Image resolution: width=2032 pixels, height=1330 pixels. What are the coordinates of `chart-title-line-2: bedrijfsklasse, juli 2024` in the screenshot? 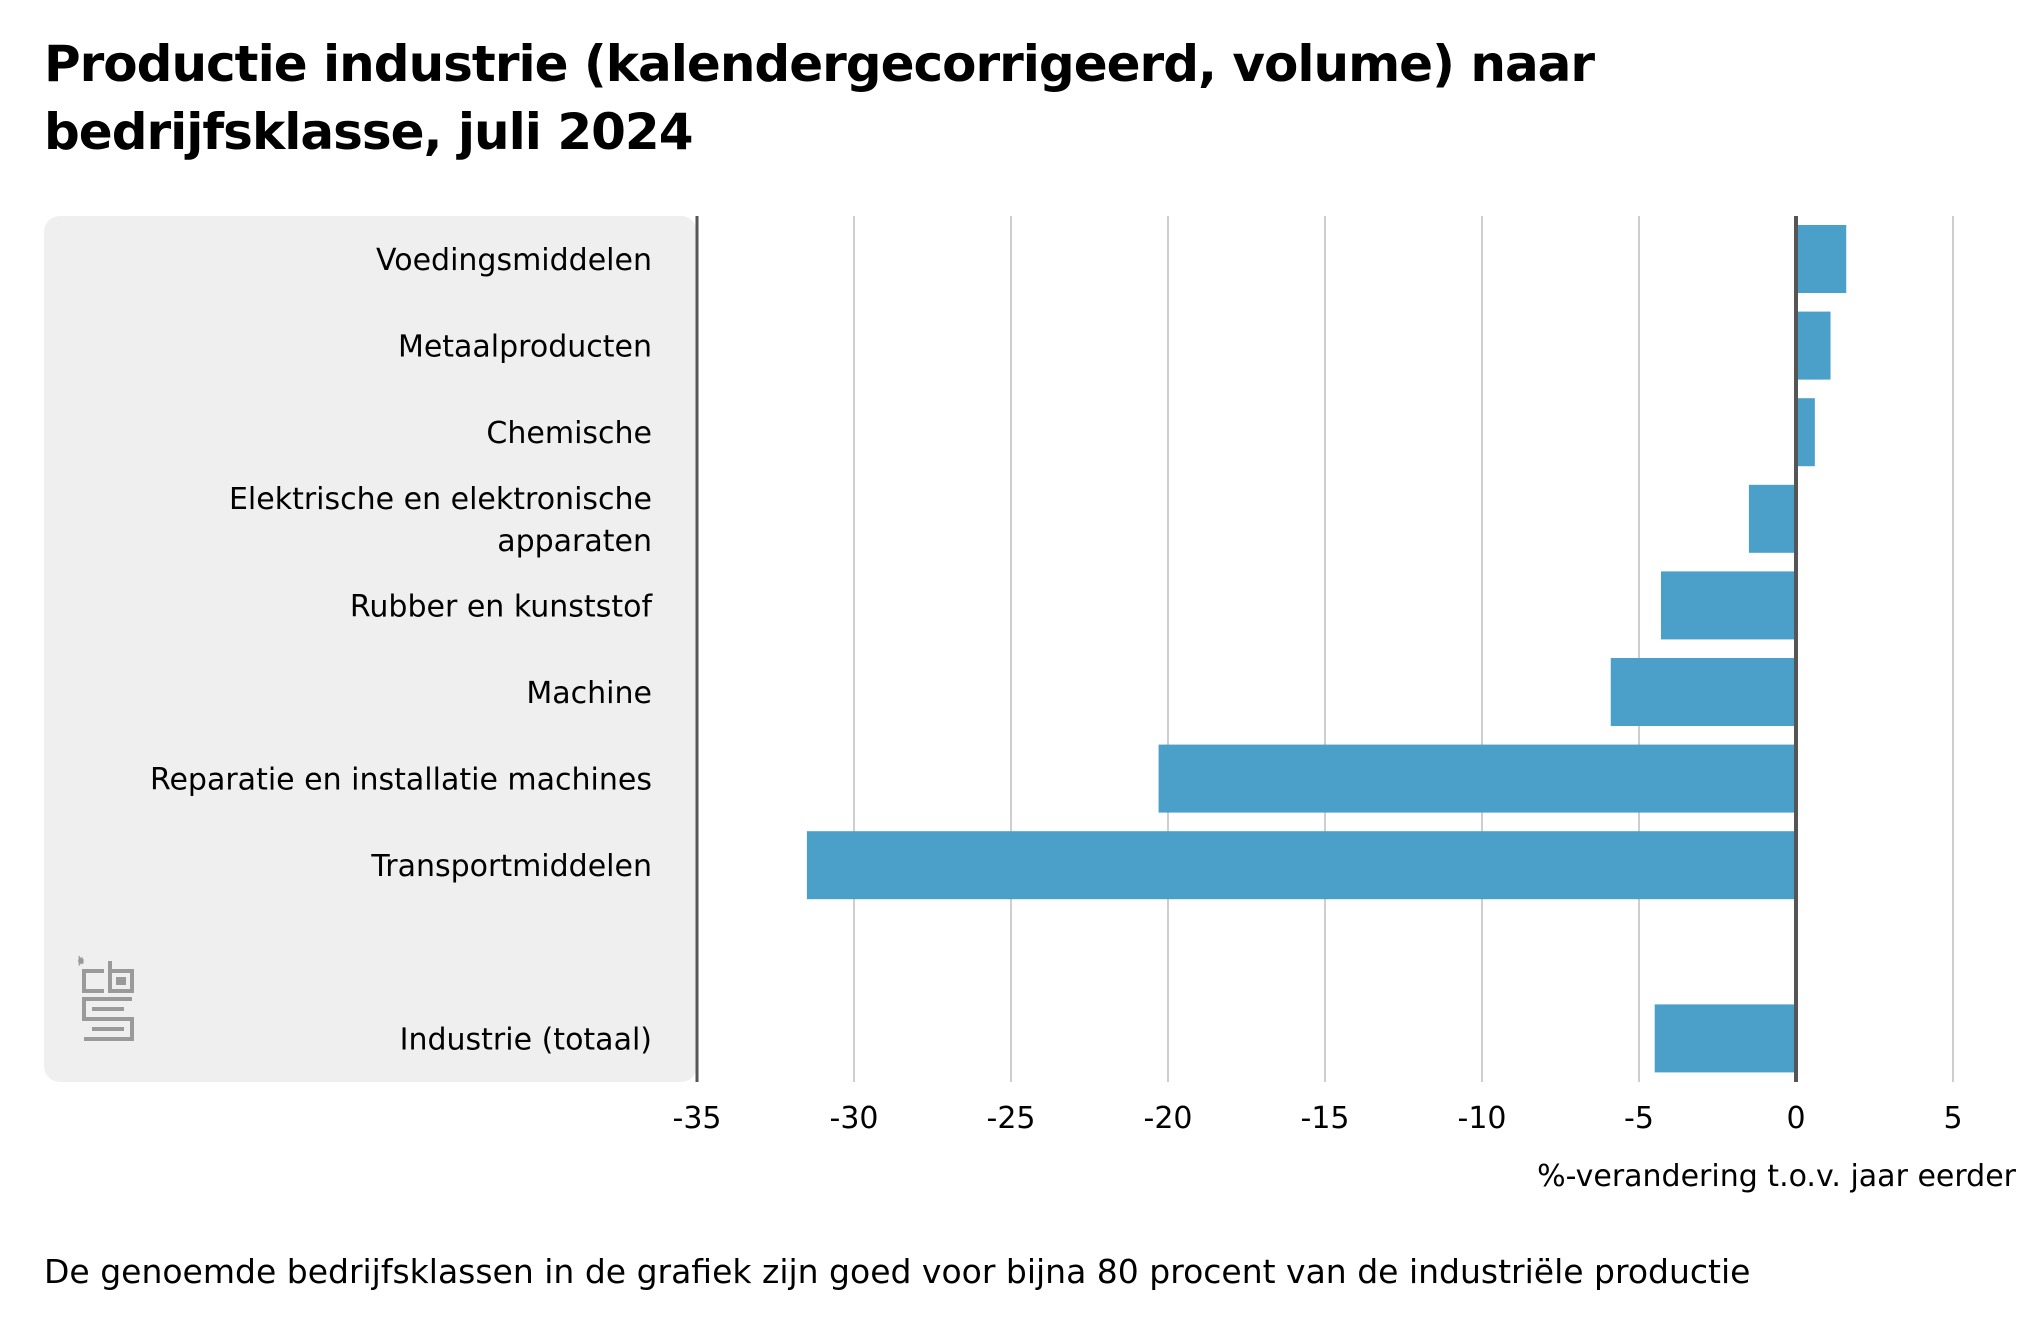 It's located at (369, 132).